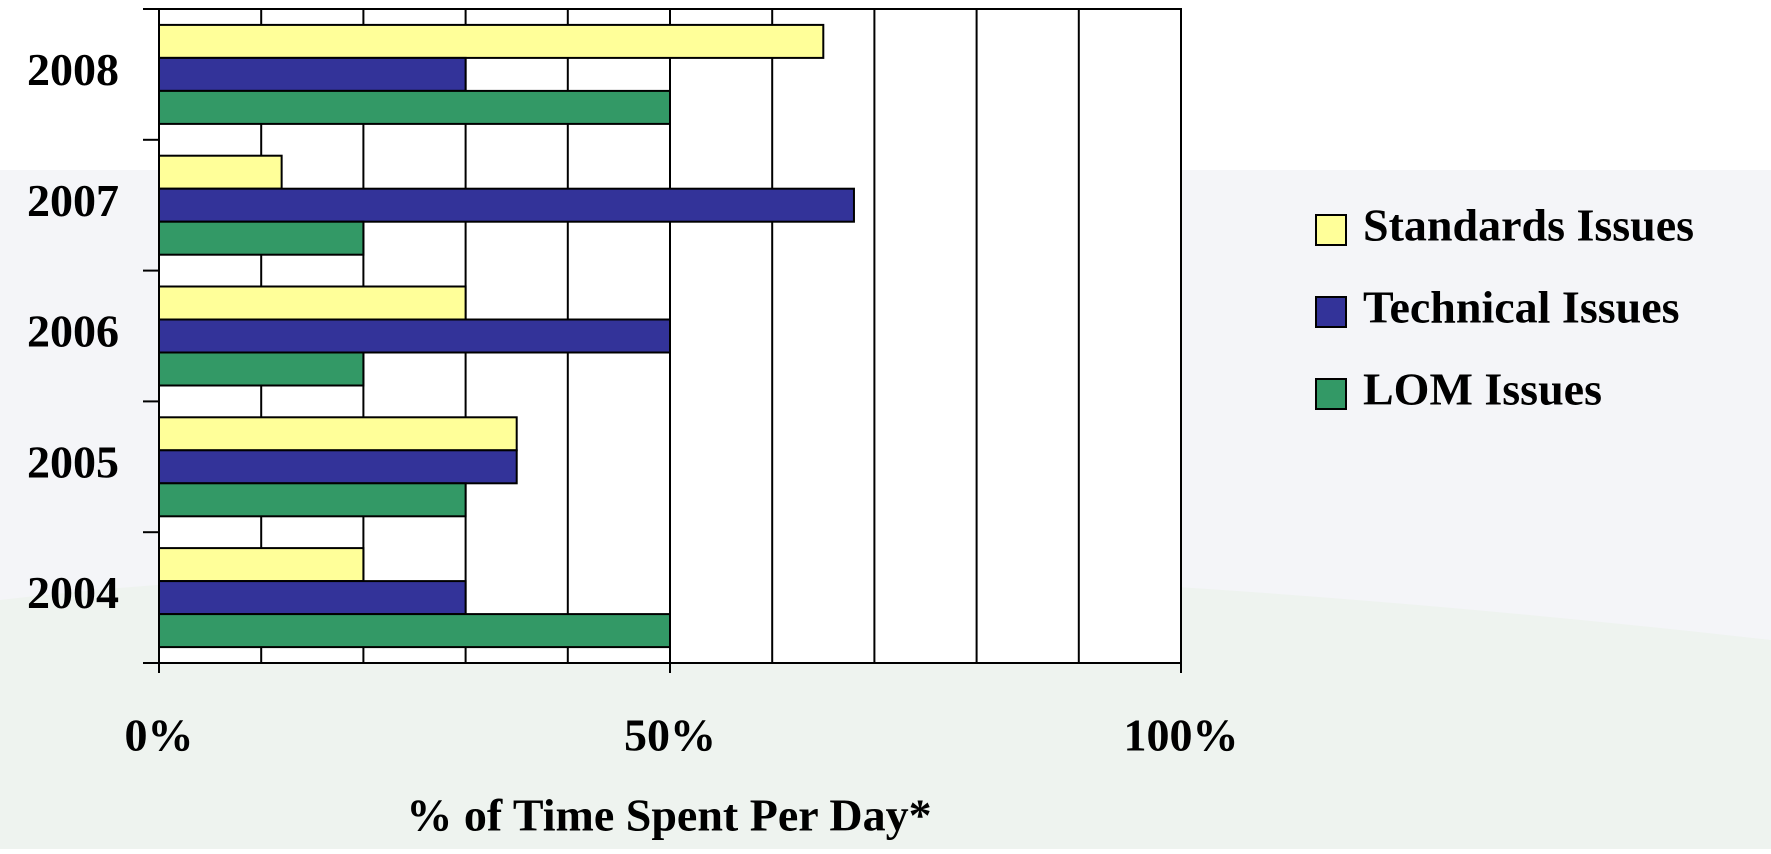 The width and height of the screenshot is (1771, 854). What do you see at coordinates (159, 735) in the screenshot?
I see `x-tick-label: 0%` at bounding box center [159, 735].